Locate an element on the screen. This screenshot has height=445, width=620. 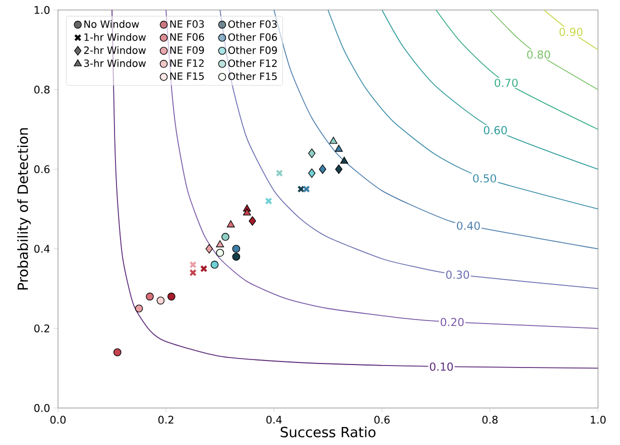
legend-label: NE F06 is located at coordinates (187, 37).